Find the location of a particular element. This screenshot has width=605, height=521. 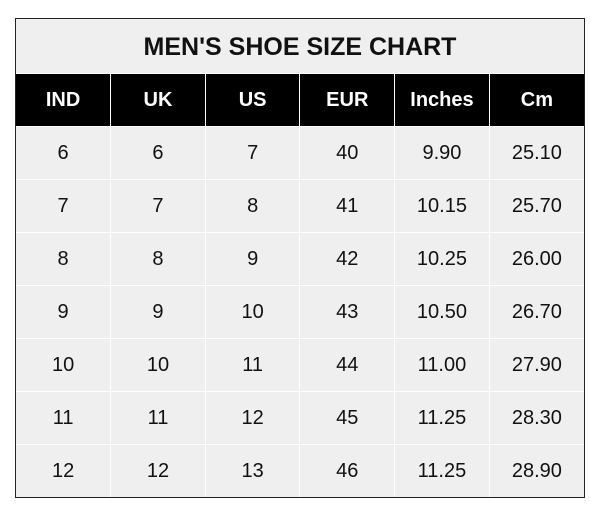

cell-ind: 6 is located at coordinates (64, 153).